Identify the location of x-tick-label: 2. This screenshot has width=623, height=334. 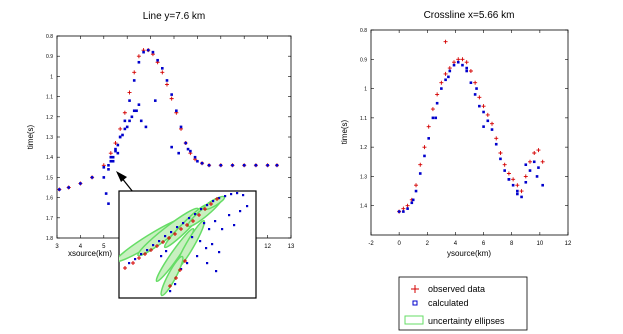
(428, 244).